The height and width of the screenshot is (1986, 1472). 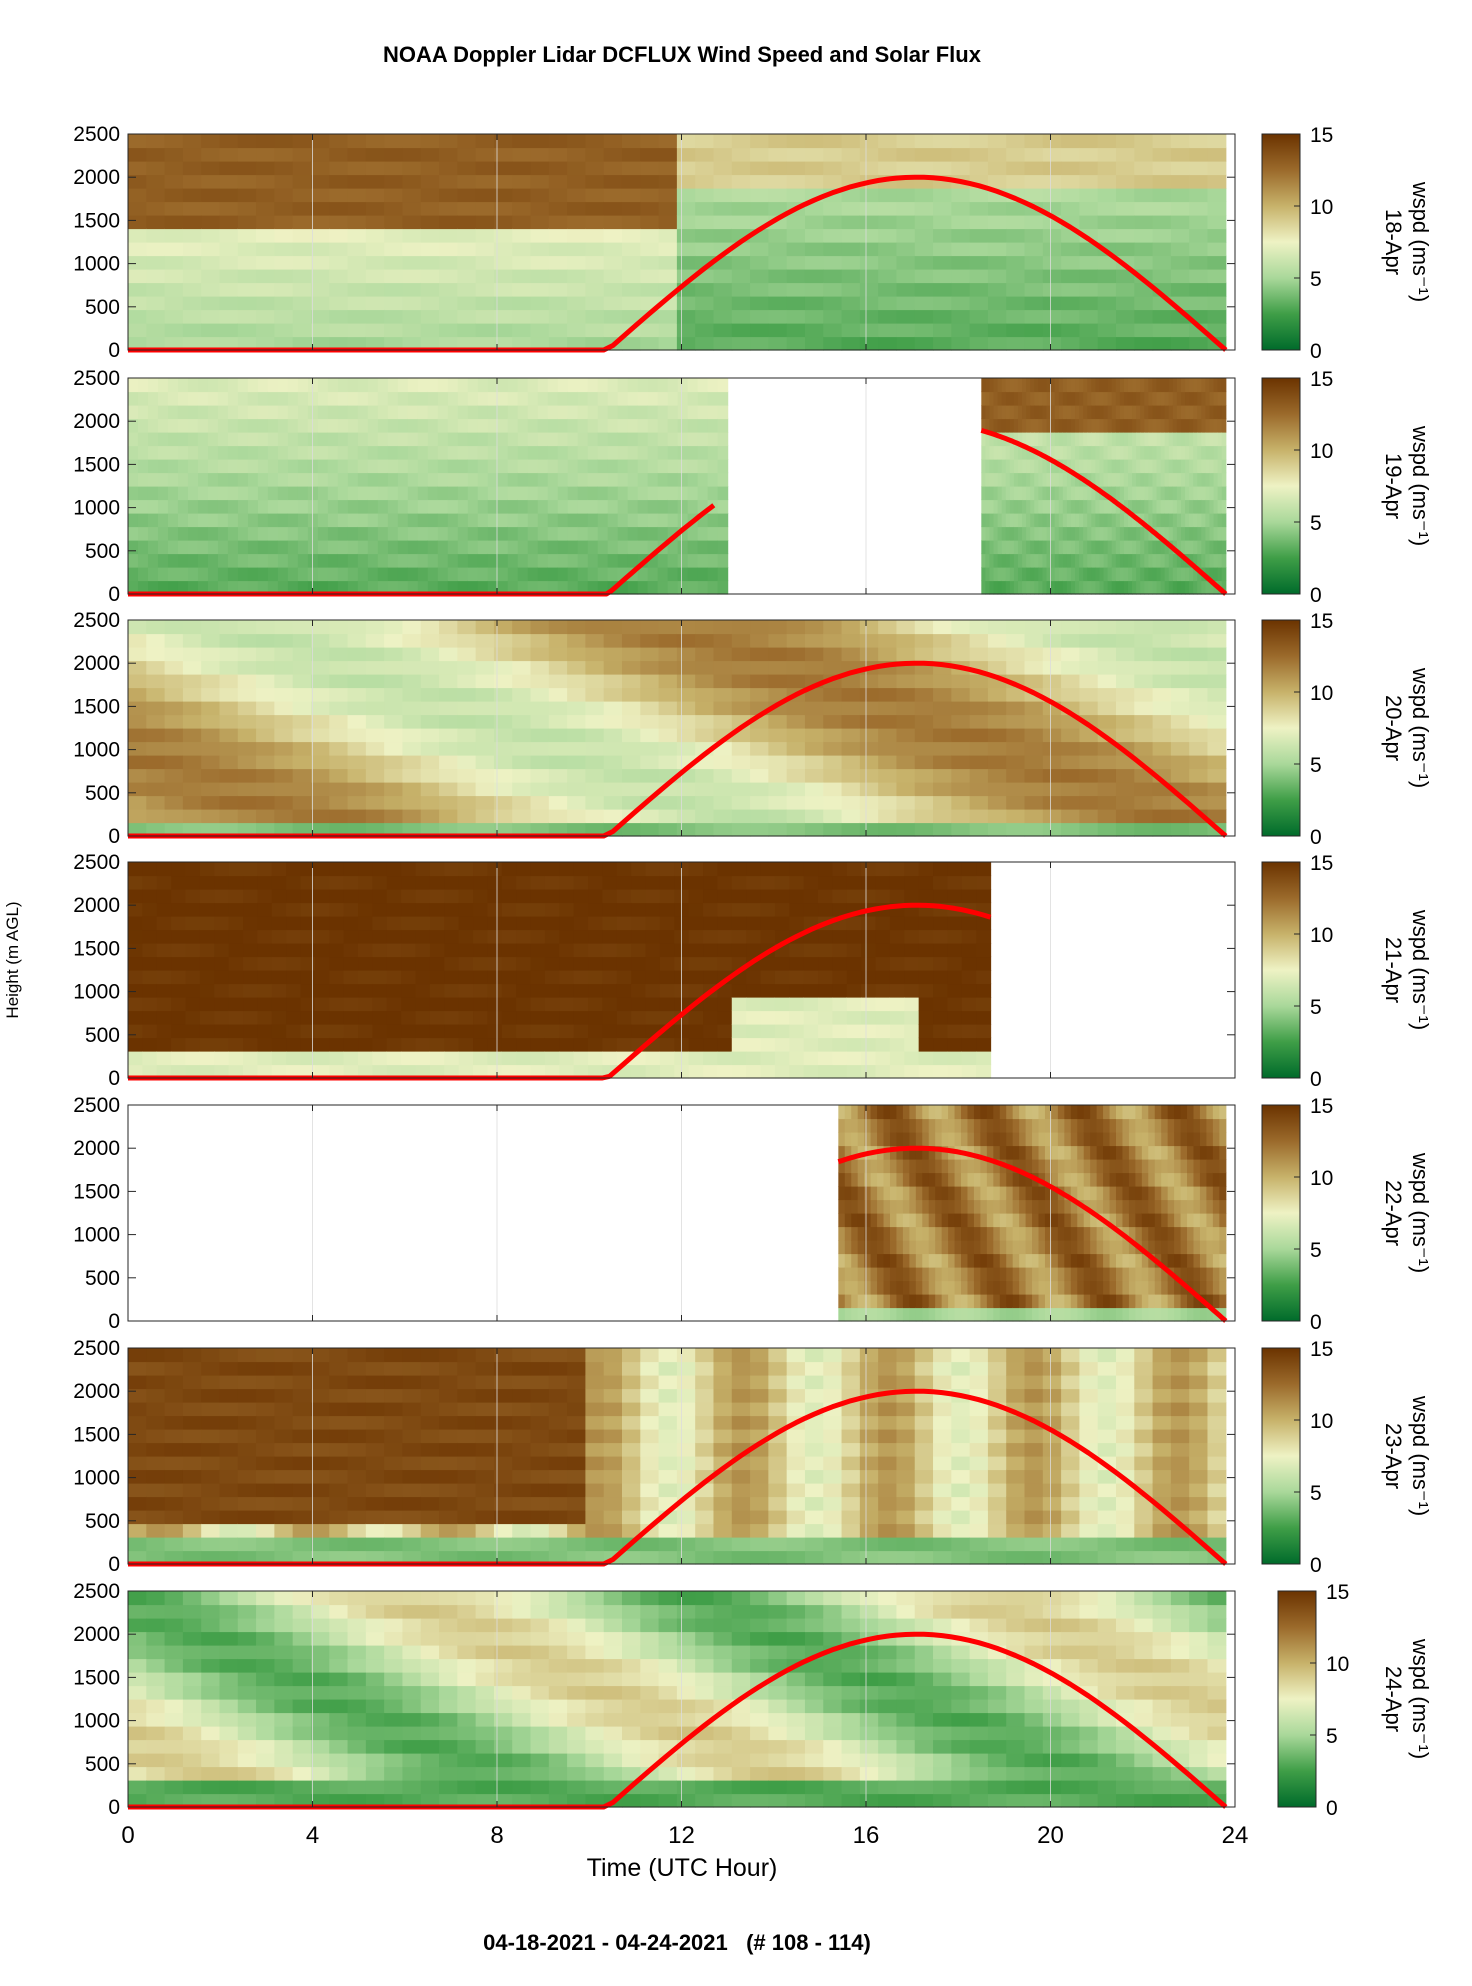 What do you see at coordinates (96, 620) in the screenshot?
I see `y-tick-label: 2500` at bounding box center [96, 620].